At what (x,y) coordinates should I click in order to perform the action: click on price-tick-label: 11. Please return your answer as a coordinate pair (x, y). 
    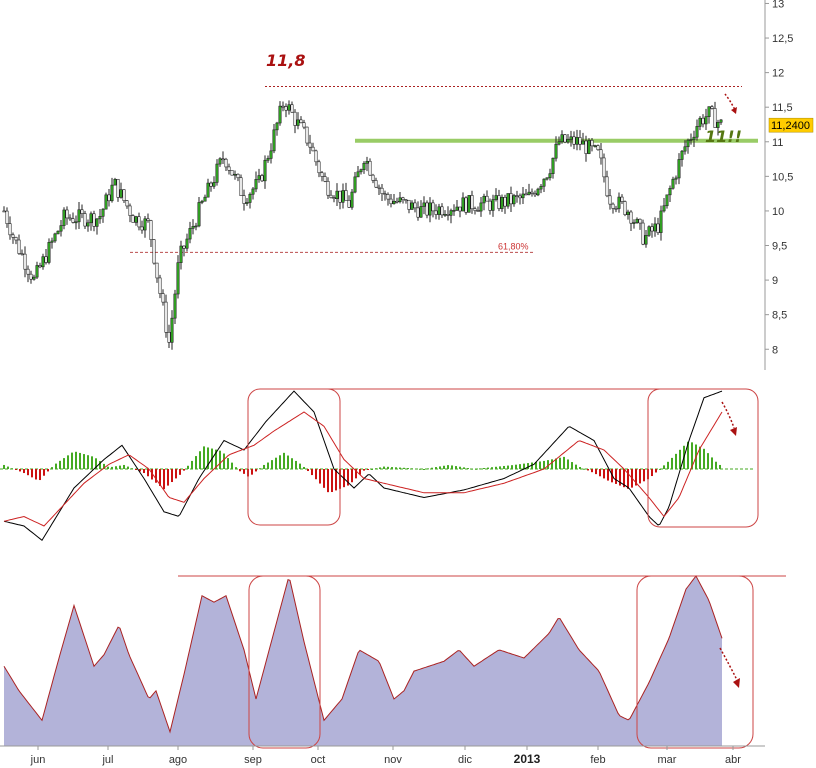
    Looking at the image, I should click on (777, 143).